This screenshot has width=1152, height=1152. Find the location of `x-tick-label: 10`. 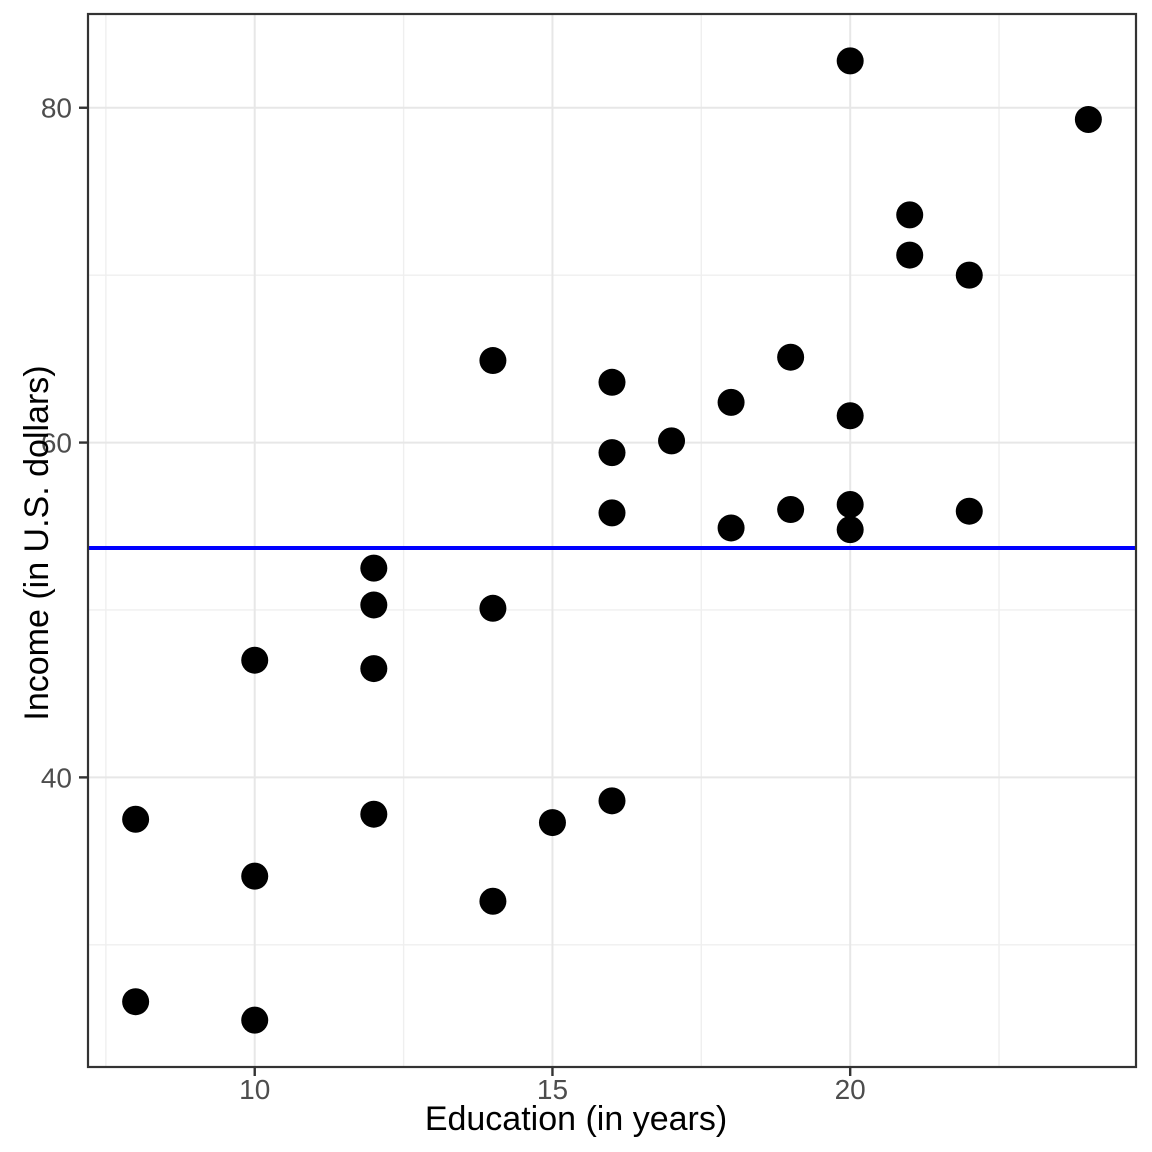

x-tick-label: 10 is located at coordinates (254, 1089).